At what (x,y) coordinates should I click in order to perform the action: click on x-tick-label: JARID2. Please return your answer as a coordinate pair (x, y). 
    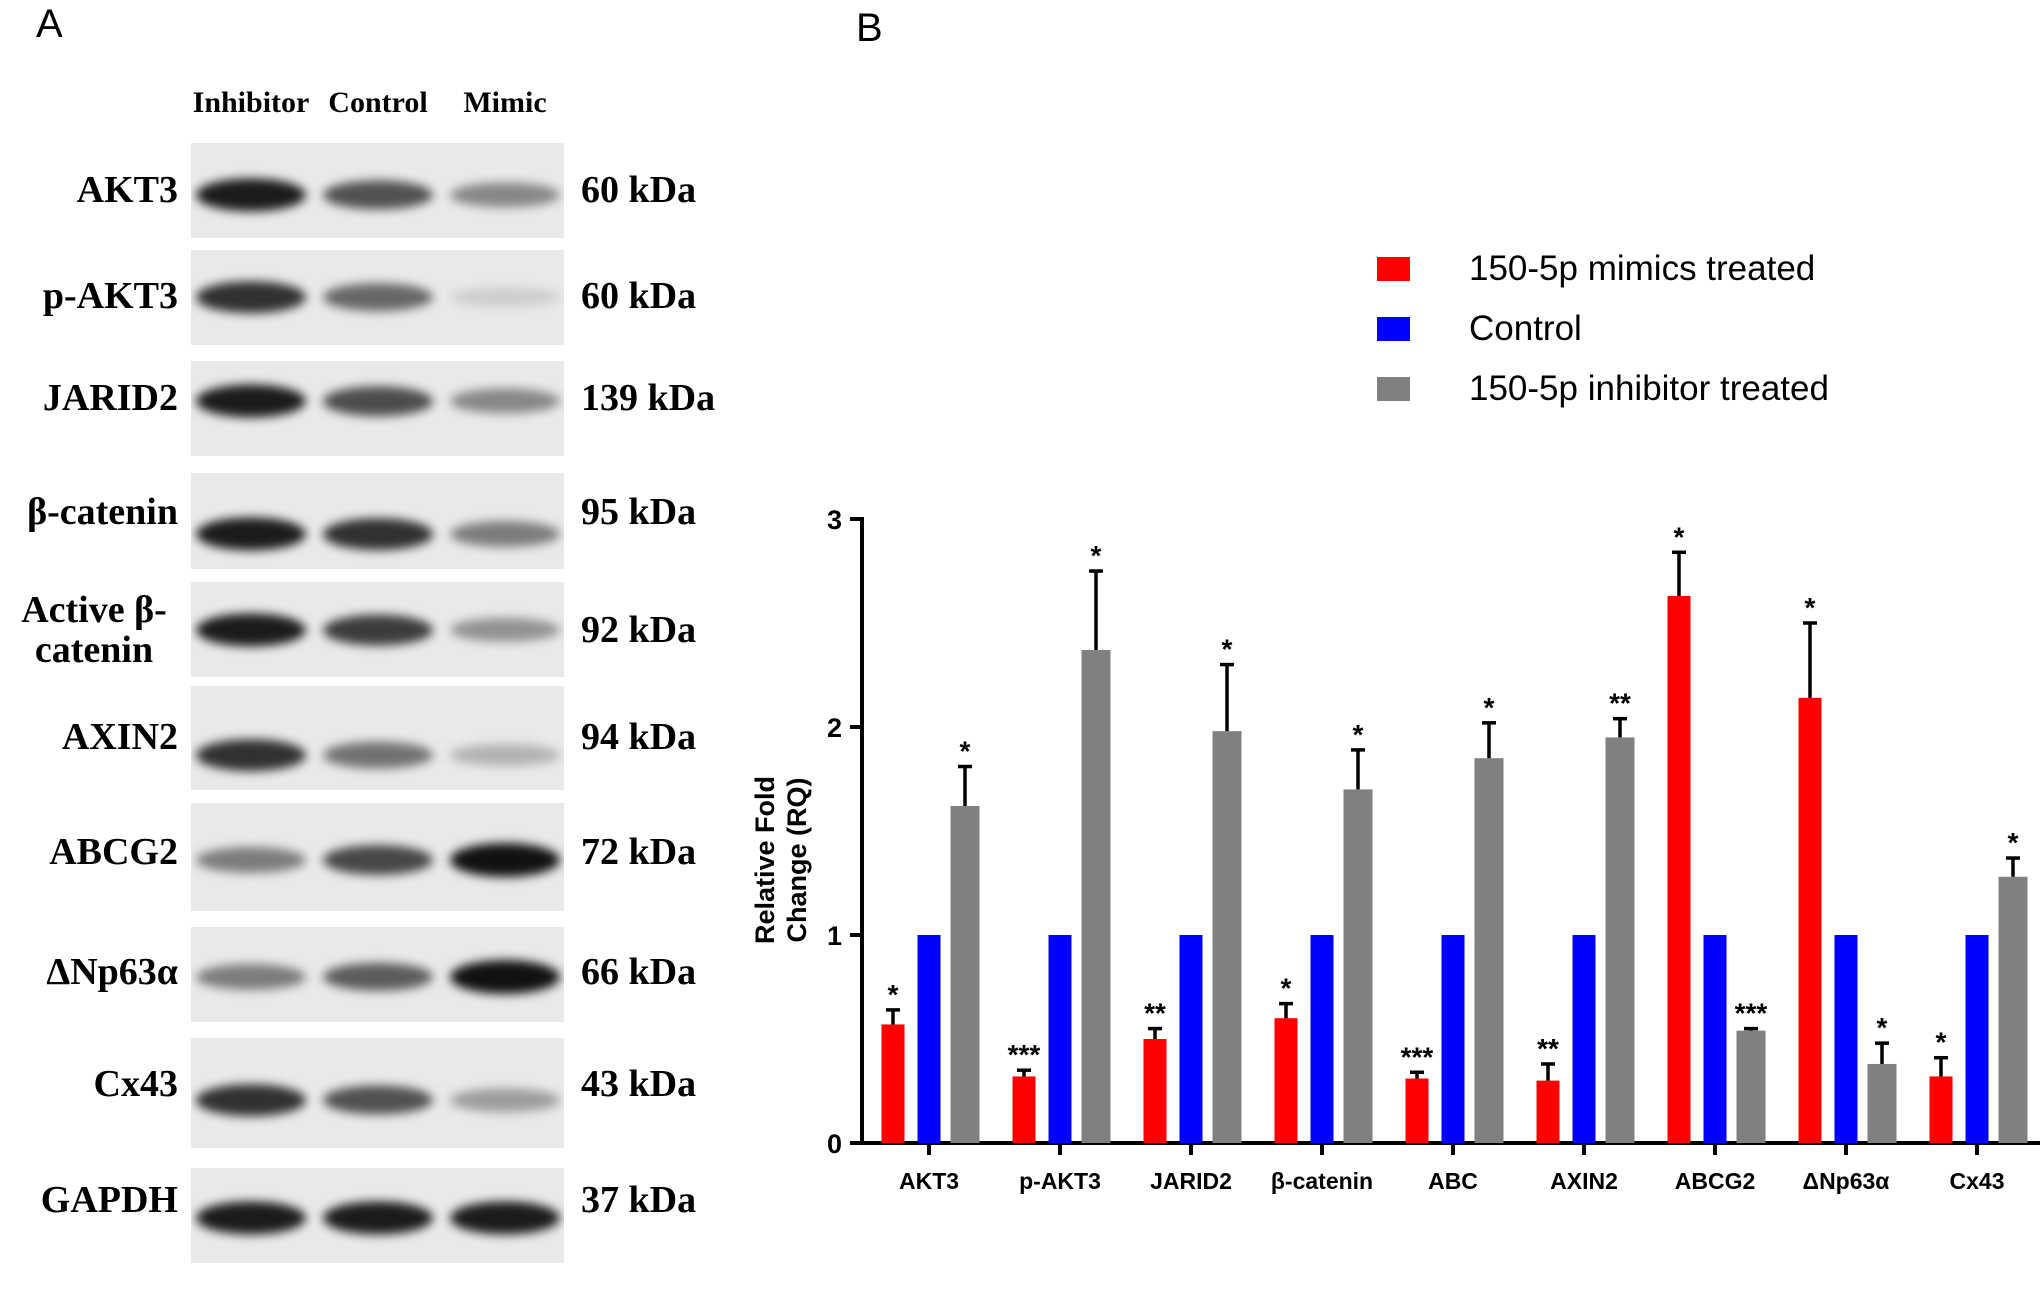
    Looking at the image, I should click on (1191, 1181).